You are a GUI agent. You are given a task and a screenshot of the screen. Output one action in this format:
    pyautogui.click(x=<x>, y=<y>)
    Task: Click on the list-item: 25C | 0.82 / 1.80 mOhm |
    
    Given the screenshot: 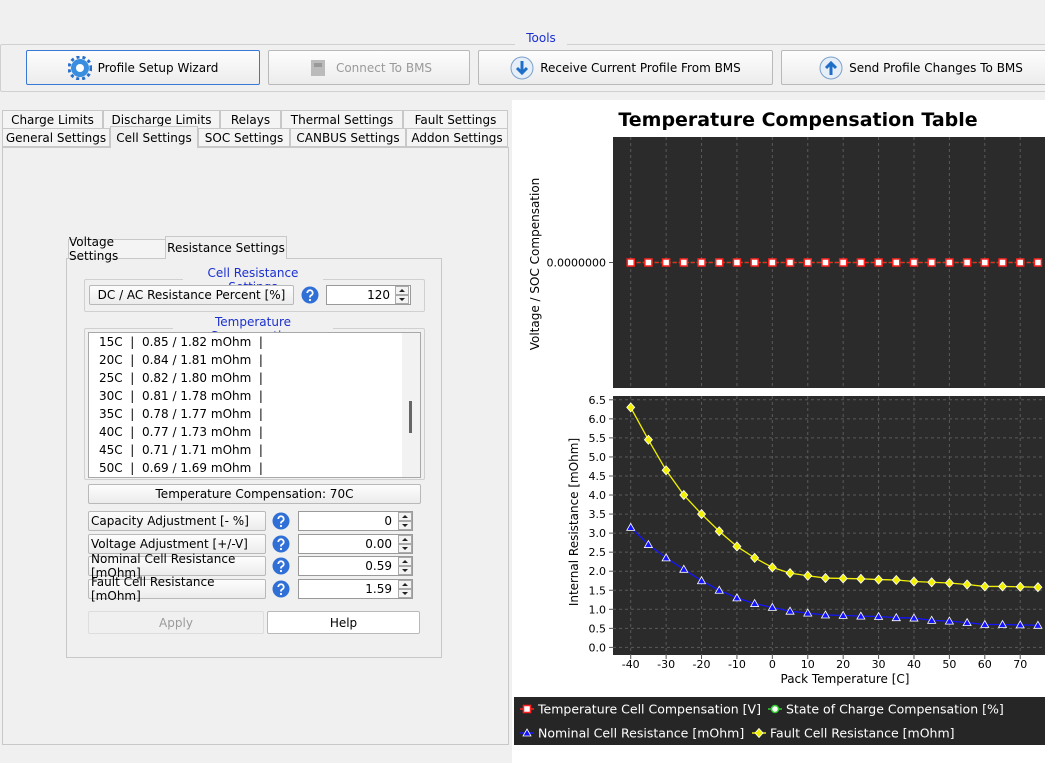 What is the action you would take?
    pyautogui.click(x=181, y=378)
    